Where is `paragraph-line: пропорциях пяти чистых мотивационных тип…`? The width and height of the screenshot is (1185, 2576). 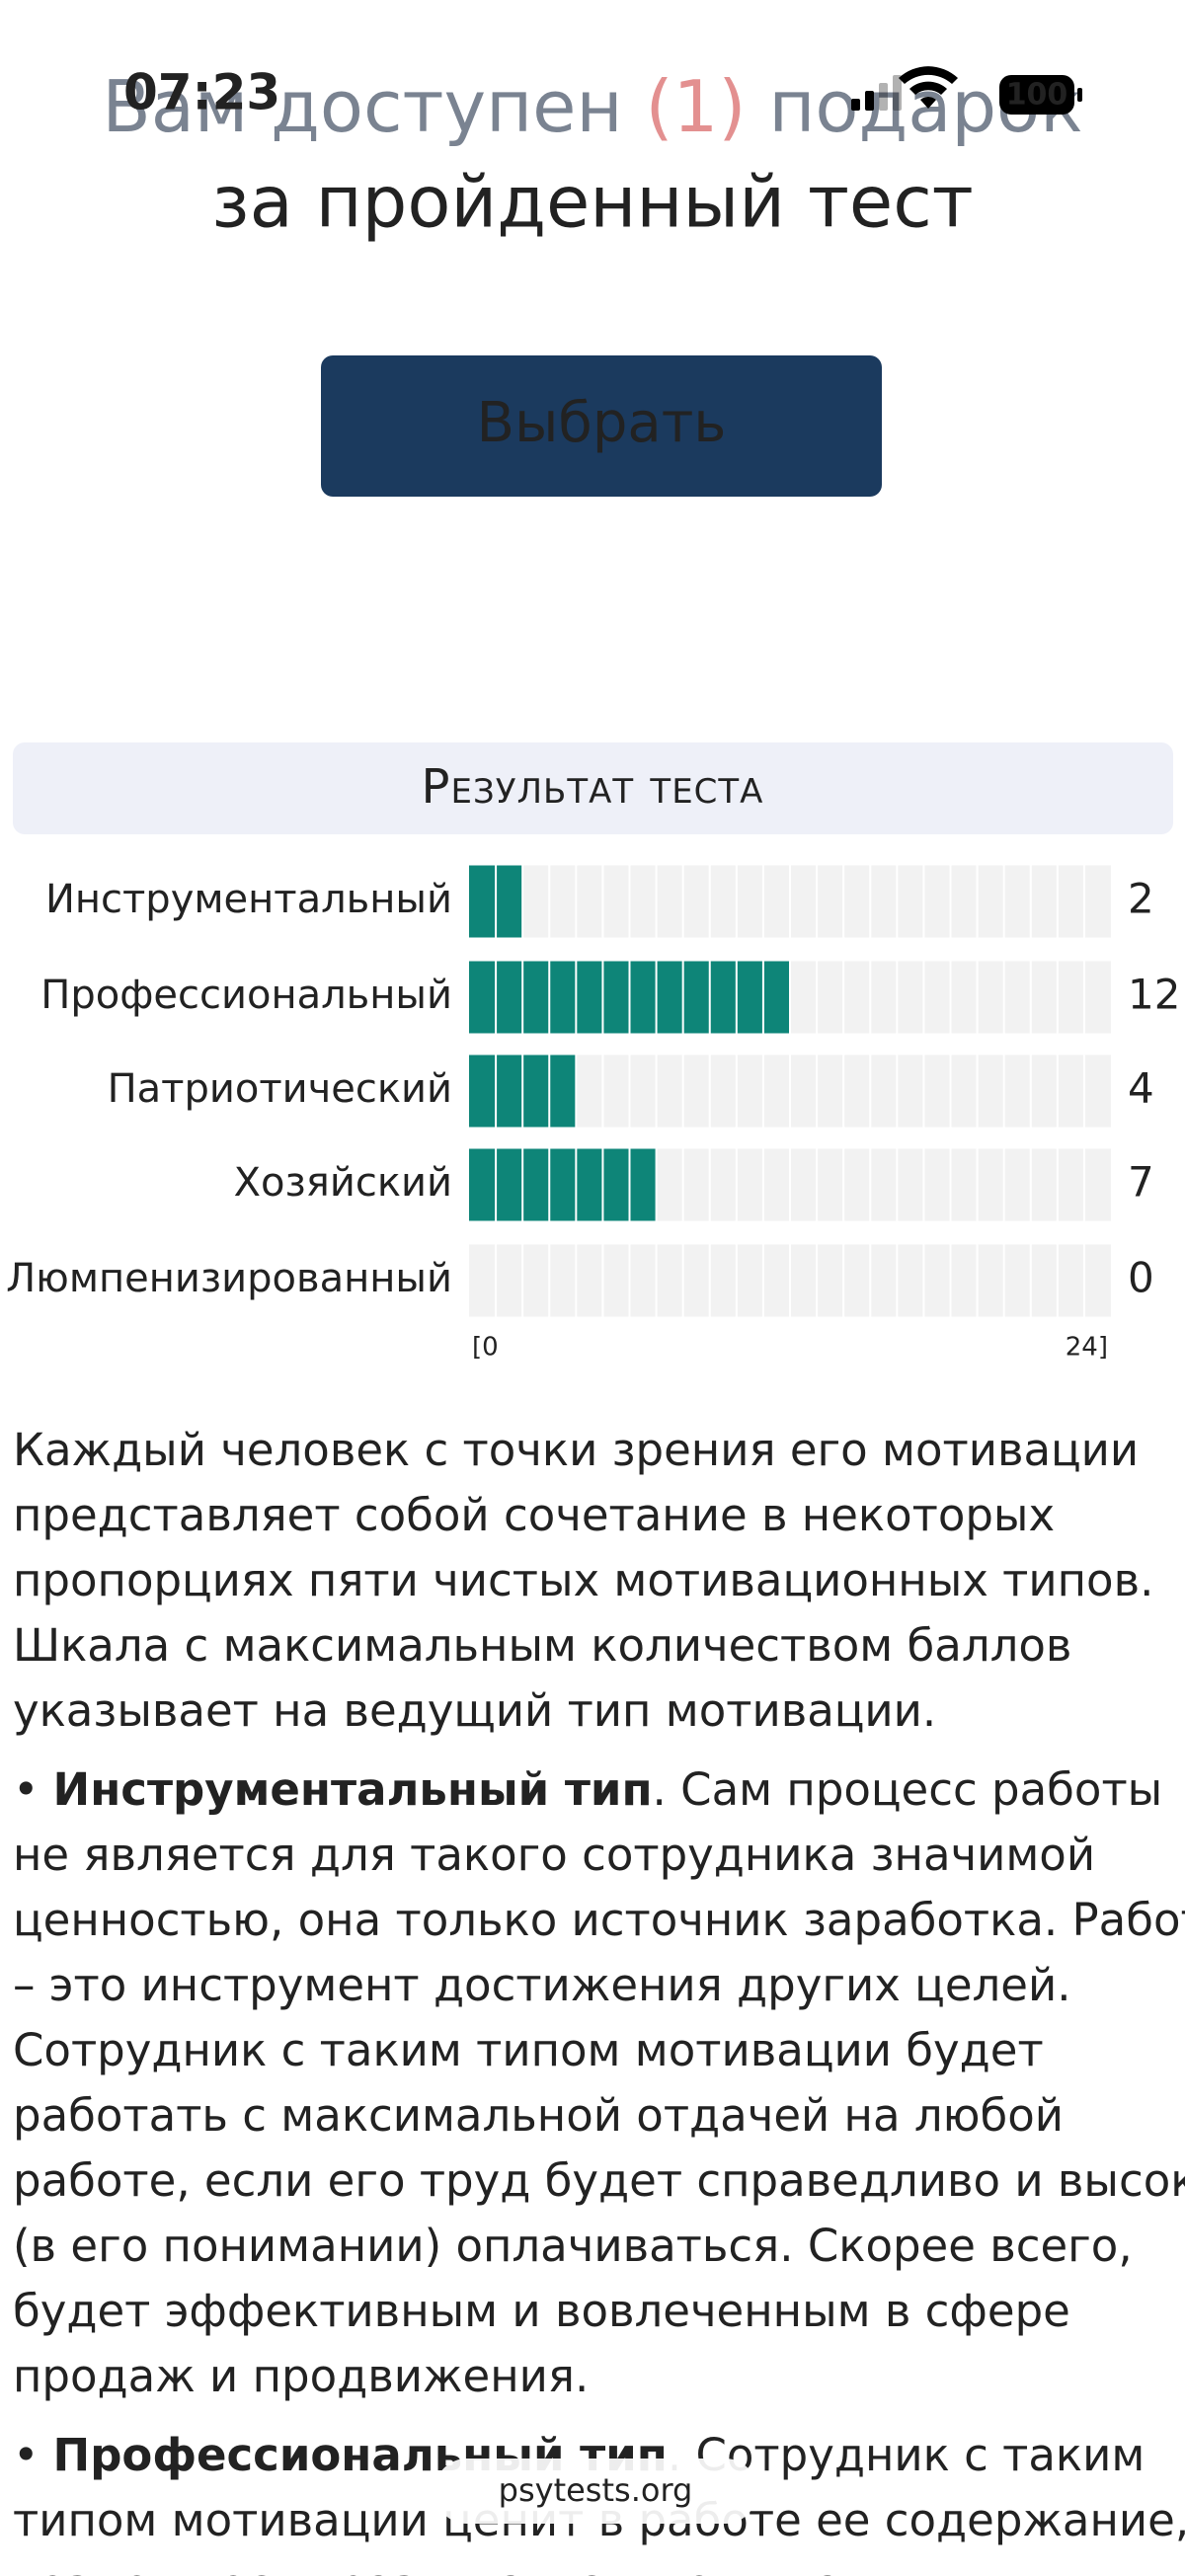 paragraph-line: пропорциях пяти чистых мотивационных тип… is located at coordinates (583, 1580).